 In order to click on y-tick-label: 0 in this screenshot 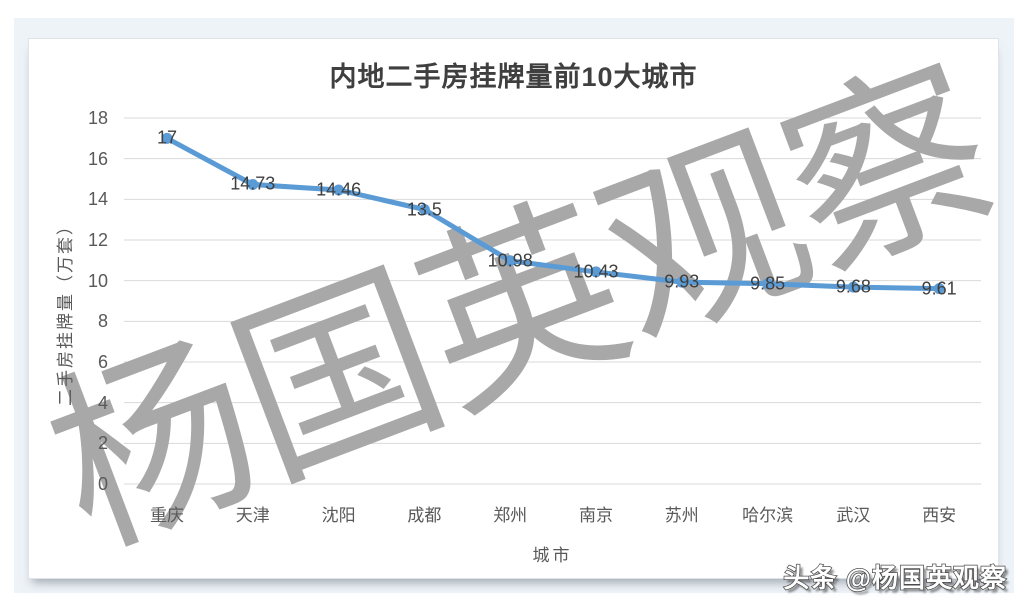, I will do `click(102, 484)`.